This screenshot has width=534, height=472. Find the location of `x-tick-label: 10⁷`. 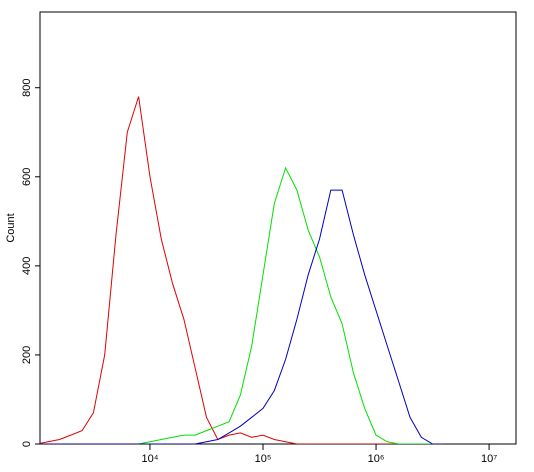

x-tick-label: 10⁷ is located at coordinates (489, 459).